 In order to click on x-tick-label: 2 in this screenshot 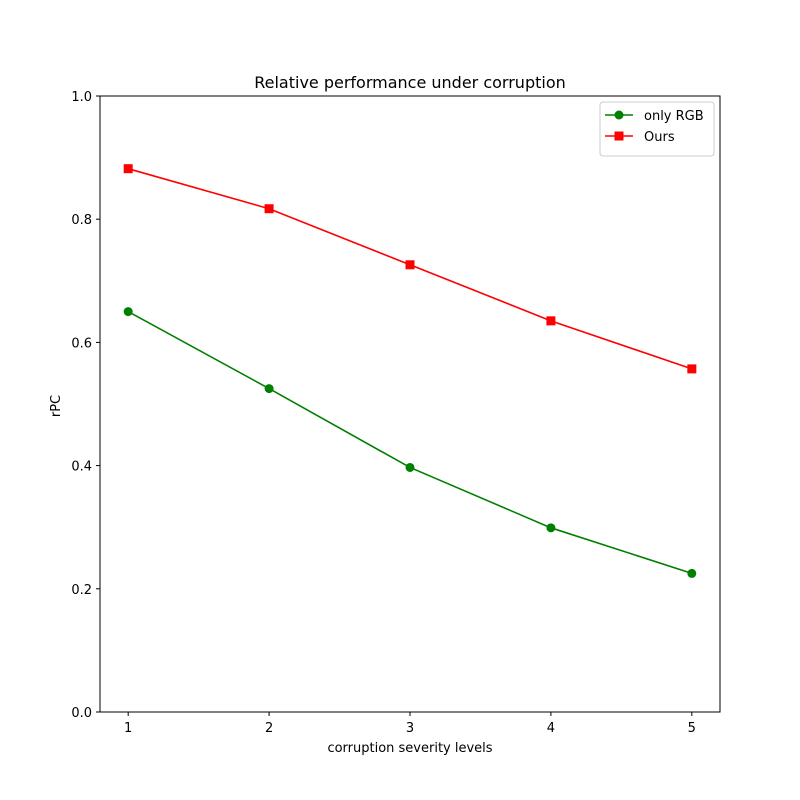, I will do `click(269, 728)`.